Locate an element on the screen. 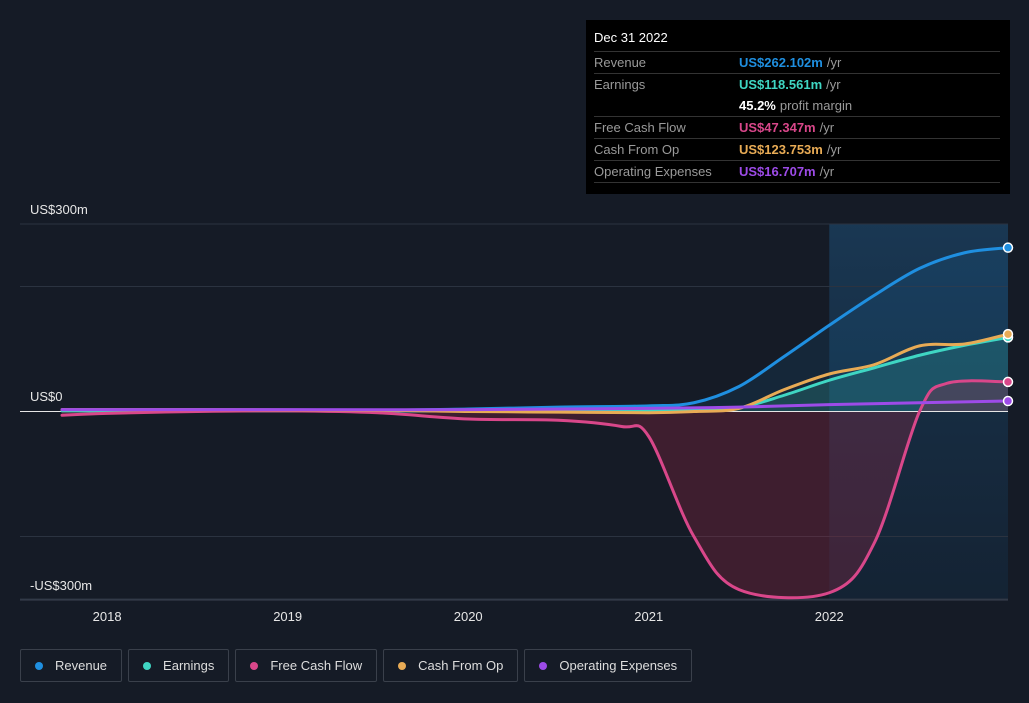 The width and height of the screenshot is (1029, 703). y-label-bottom: -US$300m is located at coordinates (61, 585).